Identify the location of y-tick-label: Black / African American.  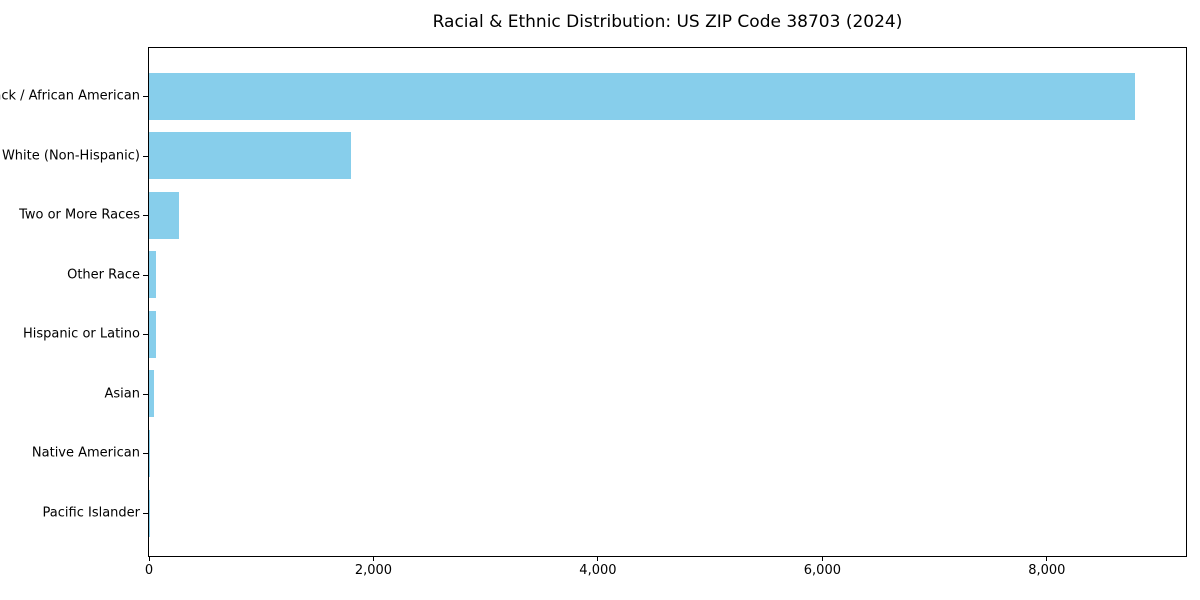
(70, 96).